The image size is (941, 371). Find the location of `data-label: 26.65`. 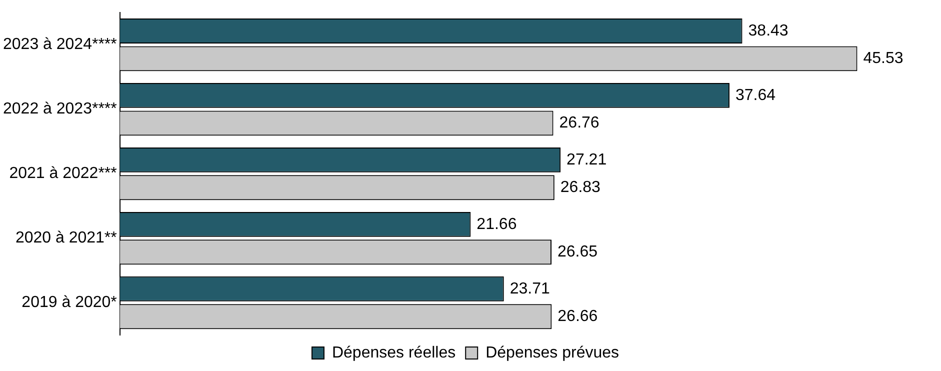

data-label: 26.65 is located at coordinates (577, 252).